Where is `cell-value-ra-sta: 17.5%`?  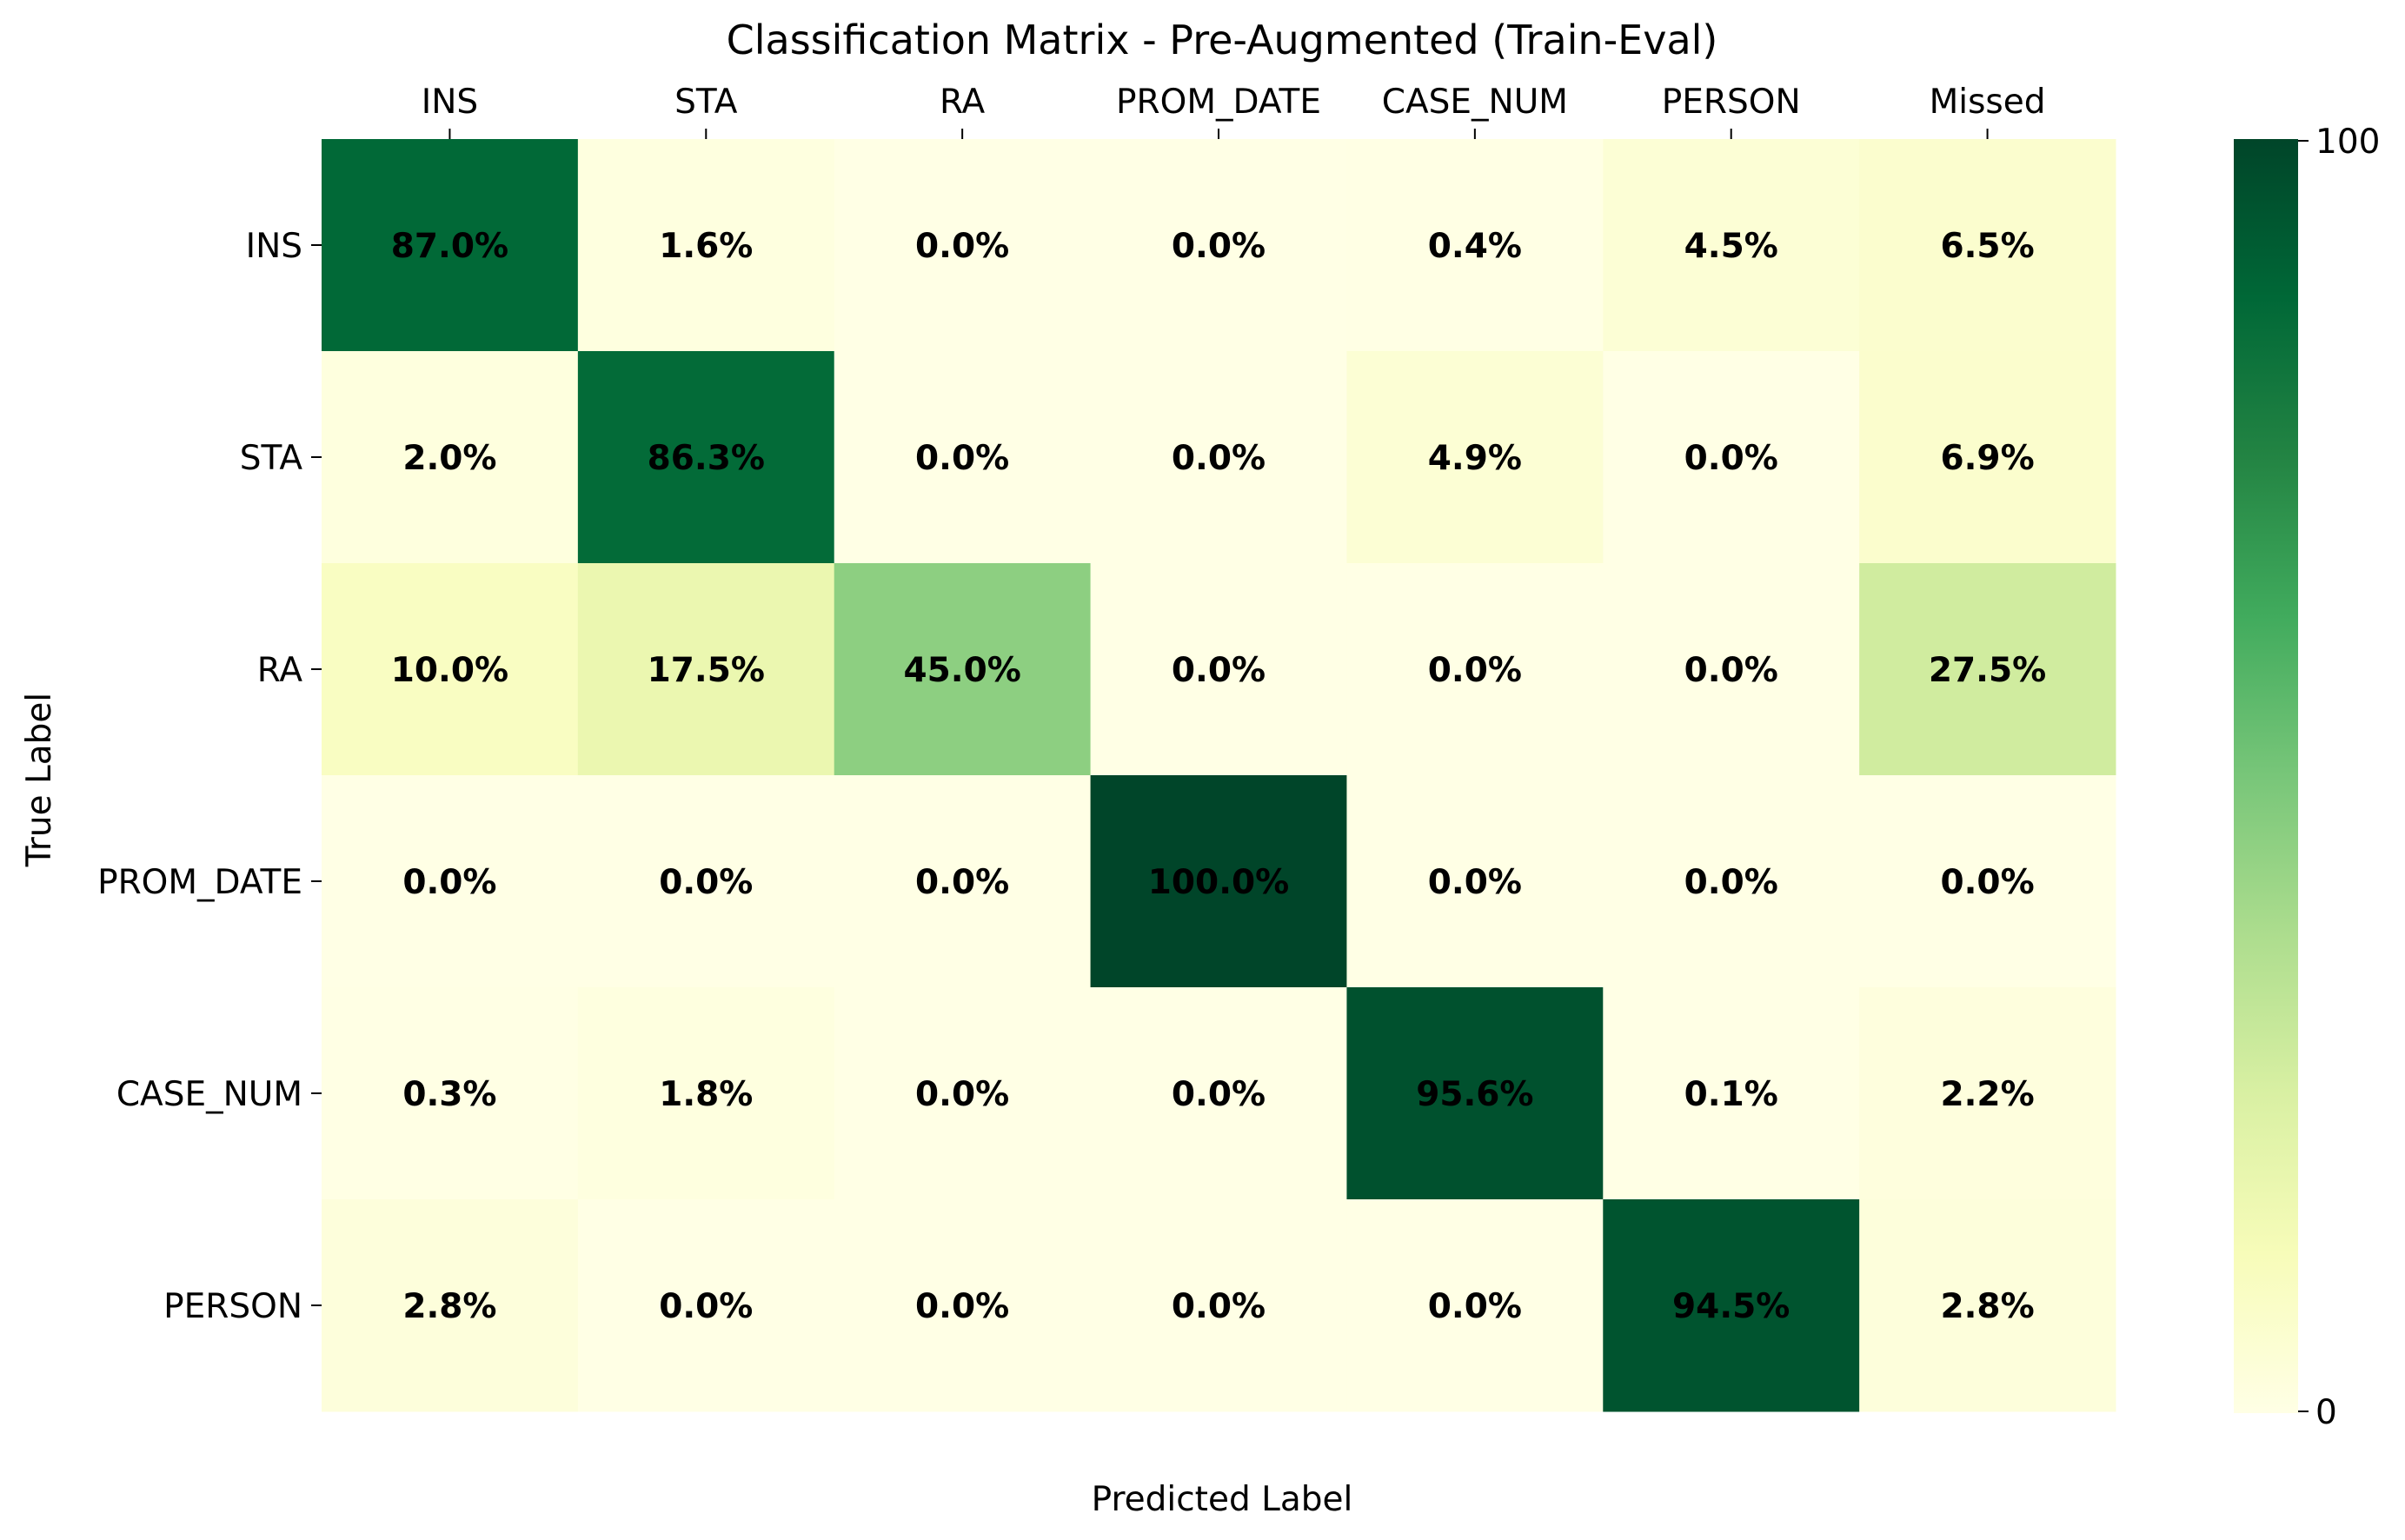 cell-value-ra-sta: 17.5% is located at coordinates (706, 670).